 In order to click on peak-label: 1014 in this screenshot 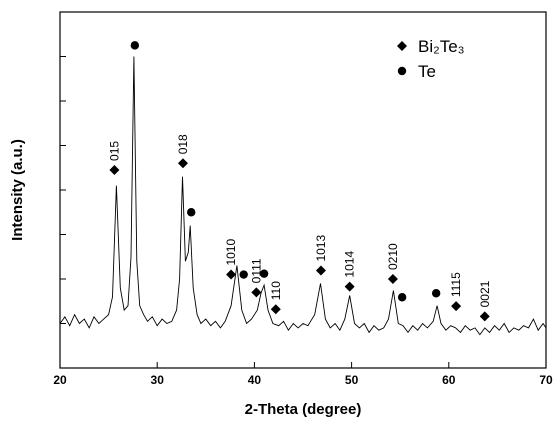, I will do `click(350, 264)`.